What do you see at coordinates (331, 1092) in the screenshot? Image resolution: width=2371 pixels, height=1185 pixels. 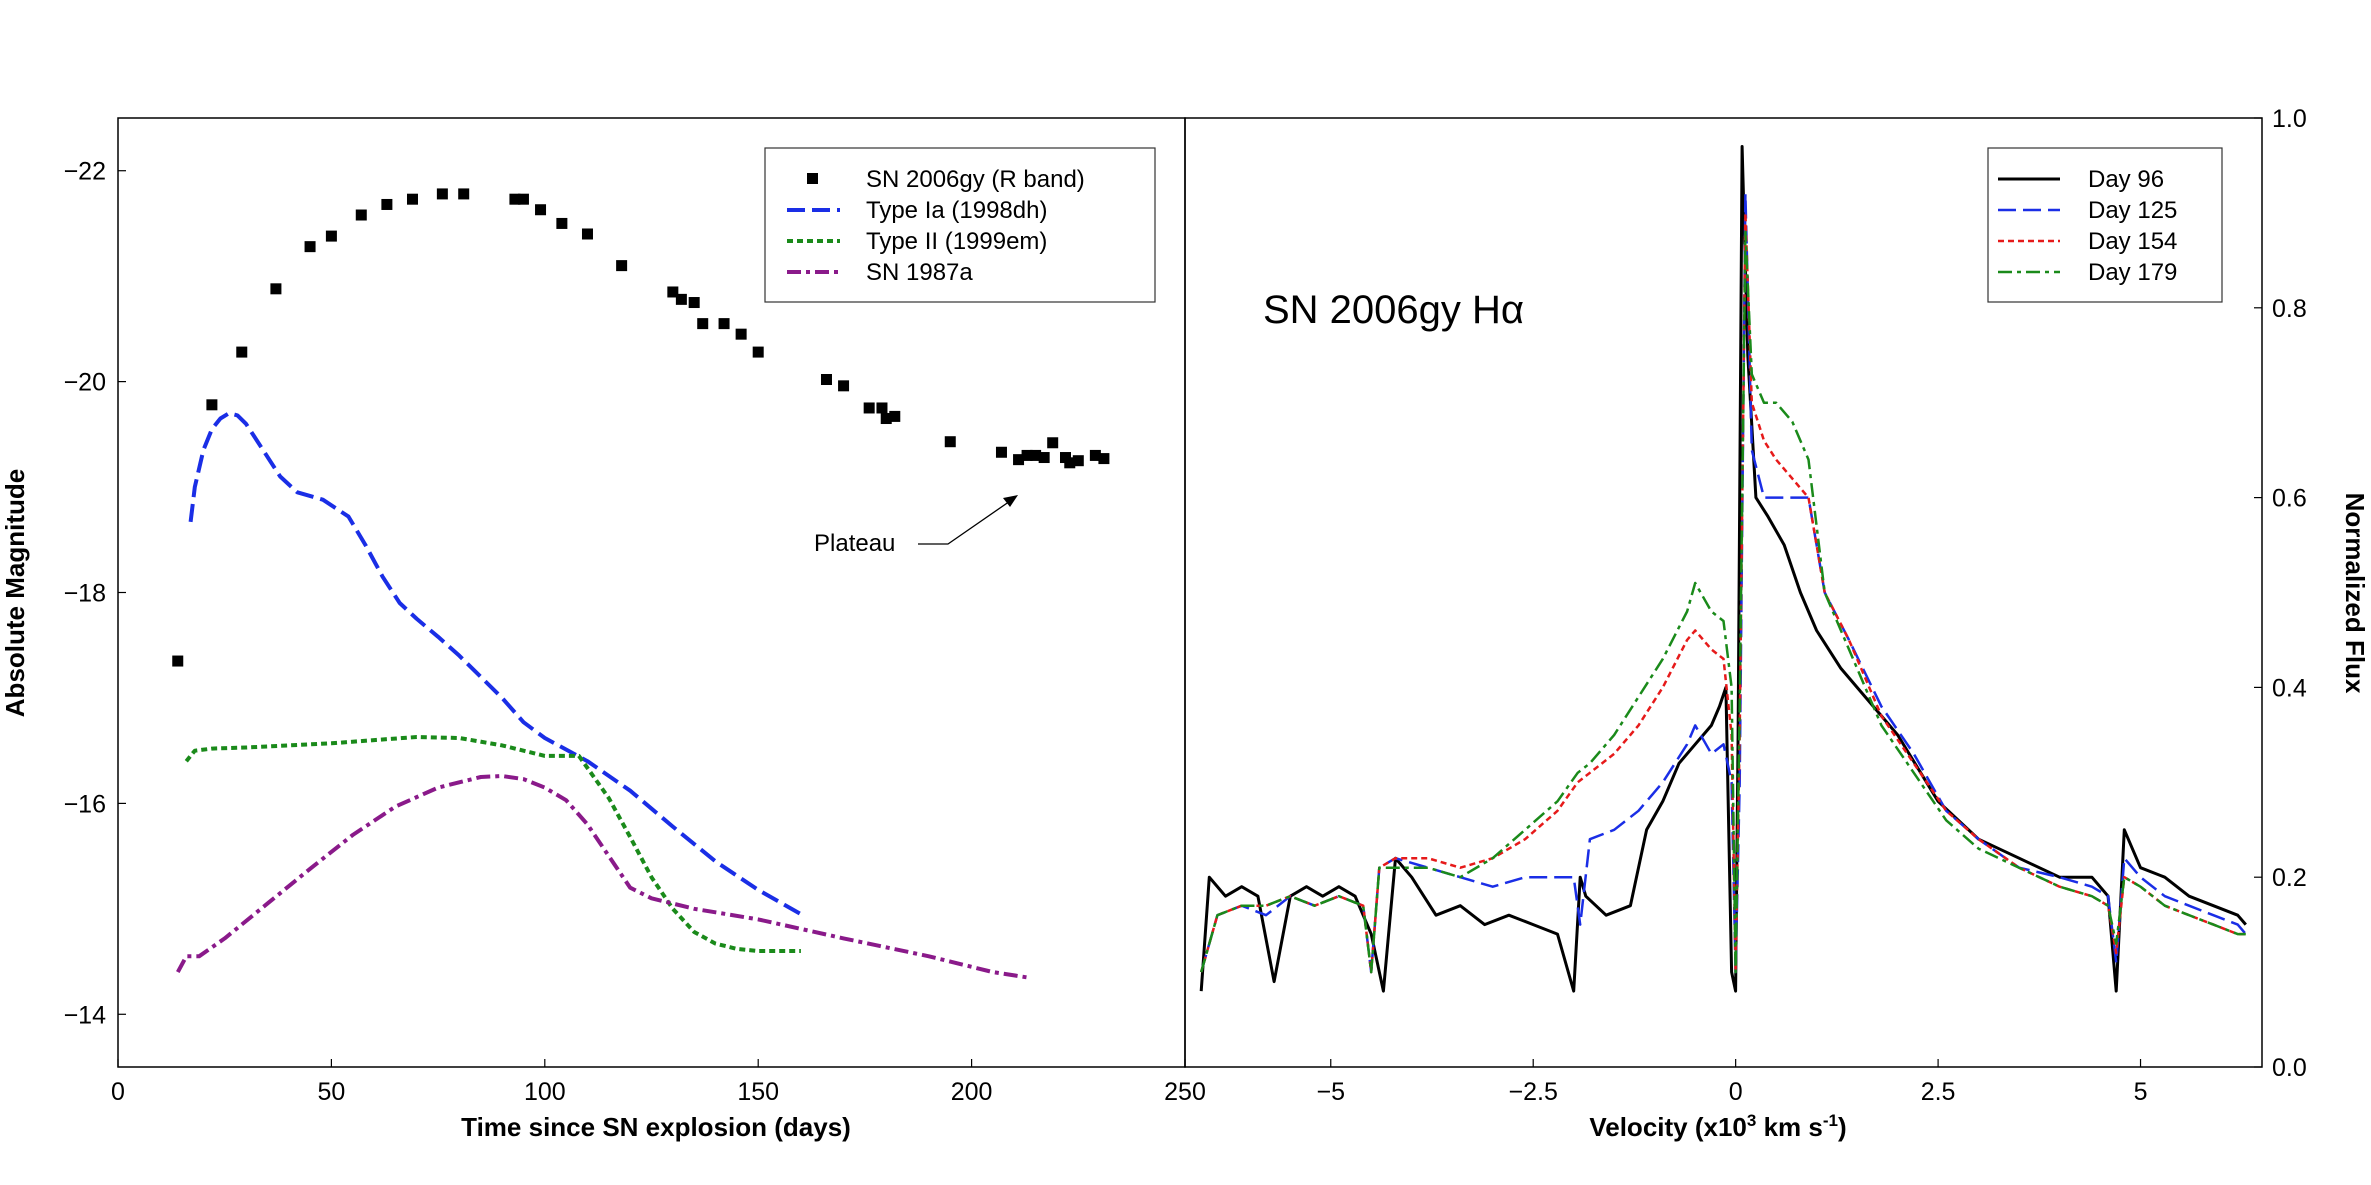 I see `left-x-tick-label: 50` at bounding box center [331, 1092].